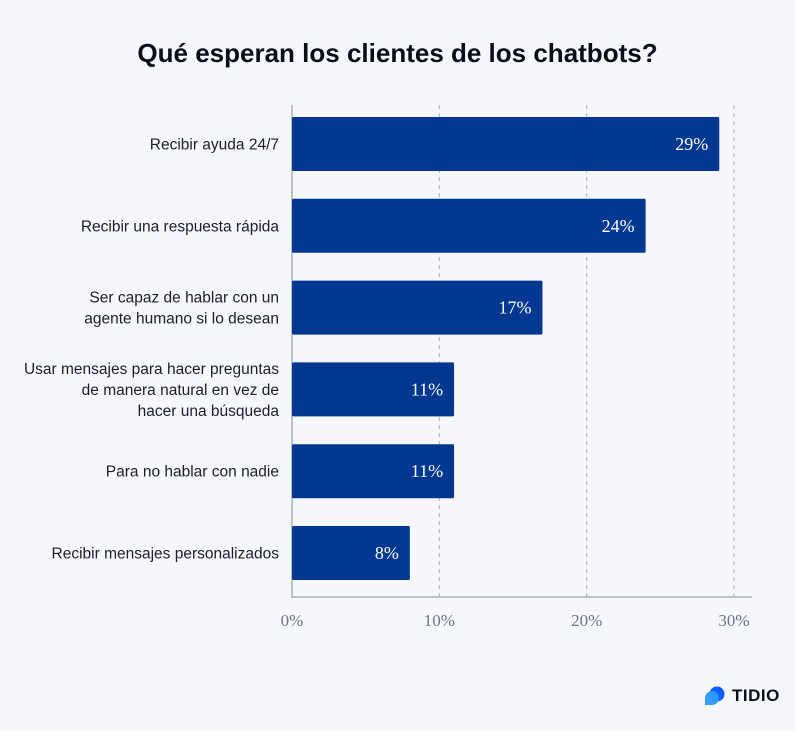 The width and height of the screenshot is (795, 731). I want to click on category-label: de manera natural en vez de, so click(180, 390).